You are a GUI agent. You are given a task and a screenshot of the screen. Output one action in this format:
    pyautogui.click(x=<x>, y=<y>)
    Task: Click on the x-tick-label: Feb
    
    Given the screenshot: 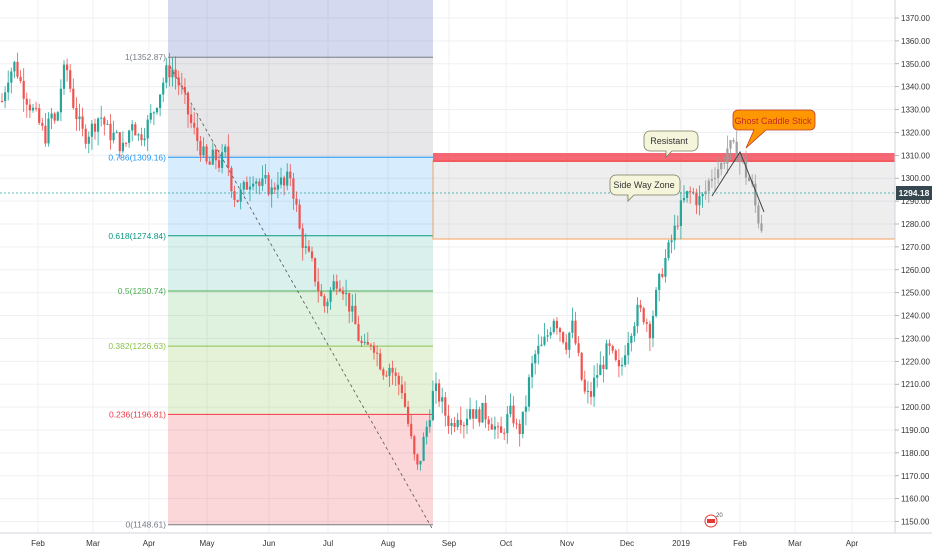 What is the action you would take?
    pyautogui.click(x=38, y=543)
    